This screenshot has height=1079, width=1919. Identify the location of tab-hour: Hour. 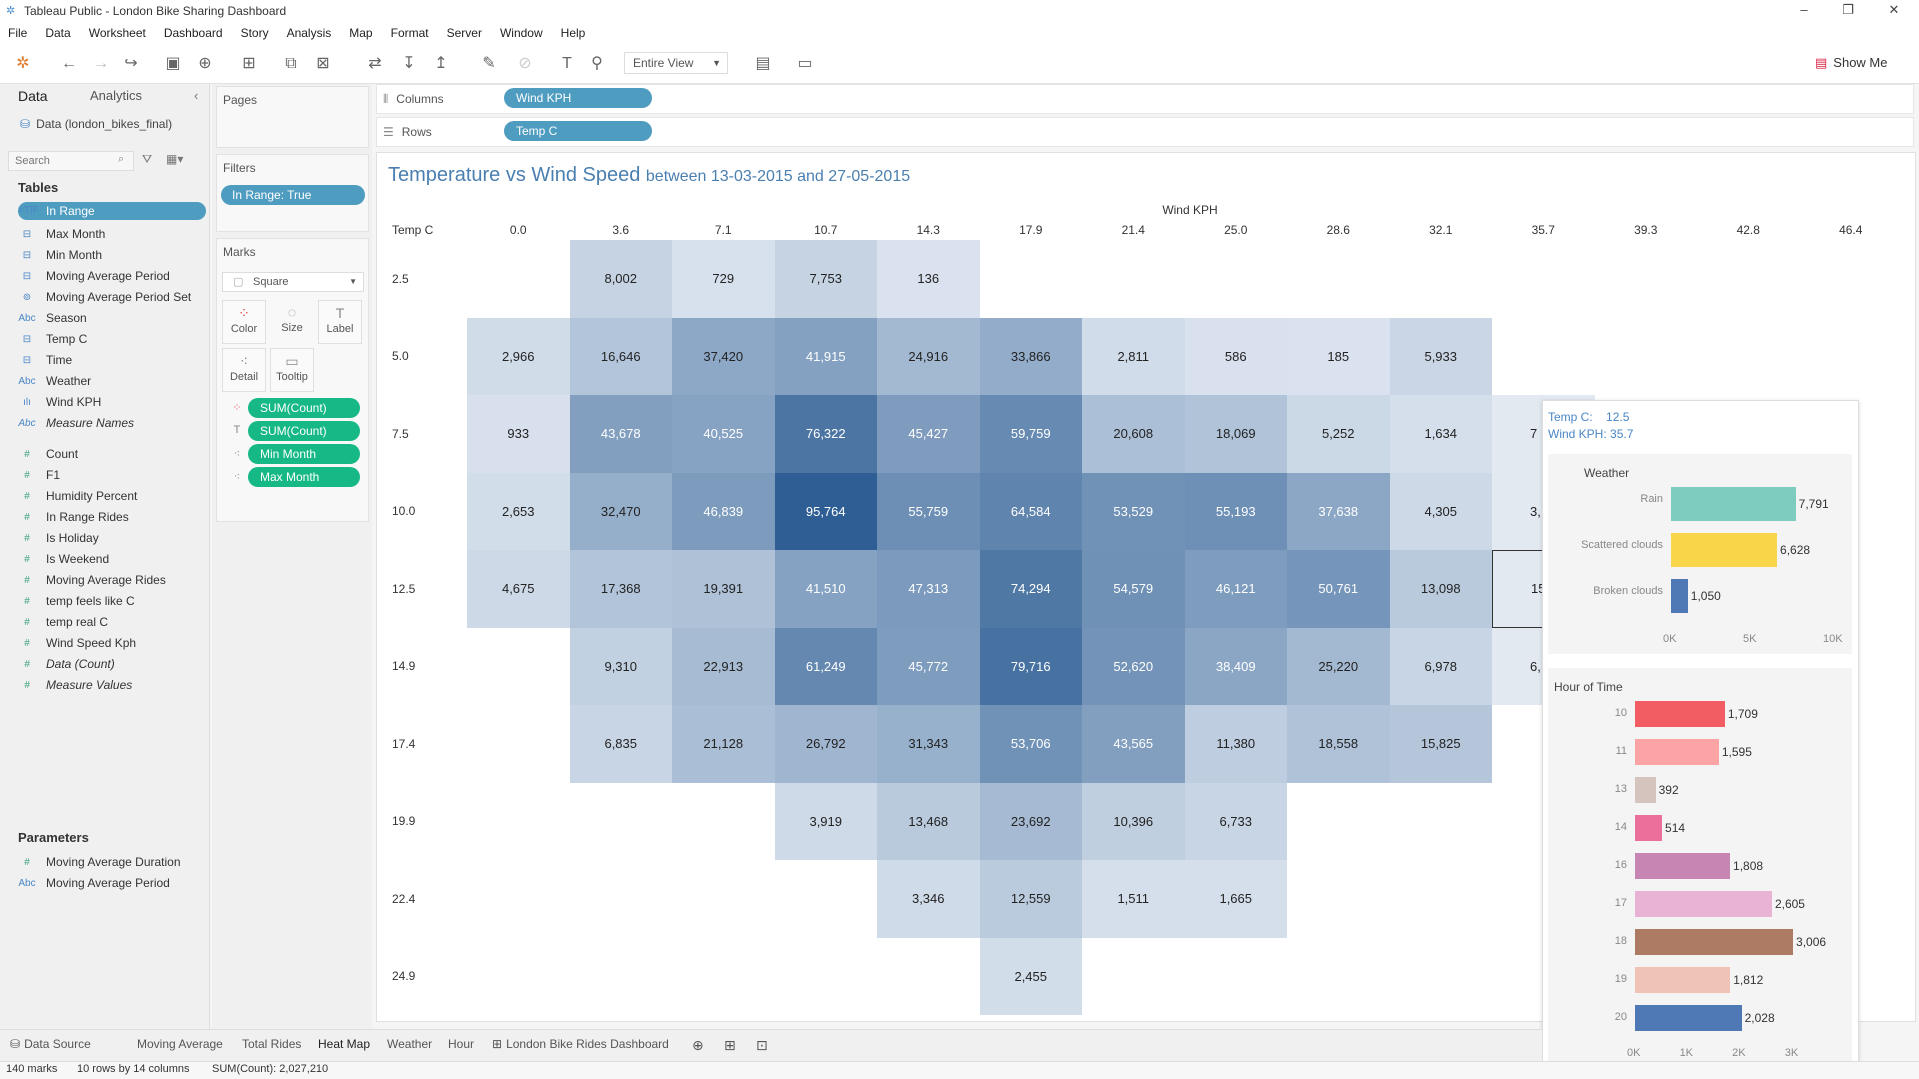
(461, 1044).